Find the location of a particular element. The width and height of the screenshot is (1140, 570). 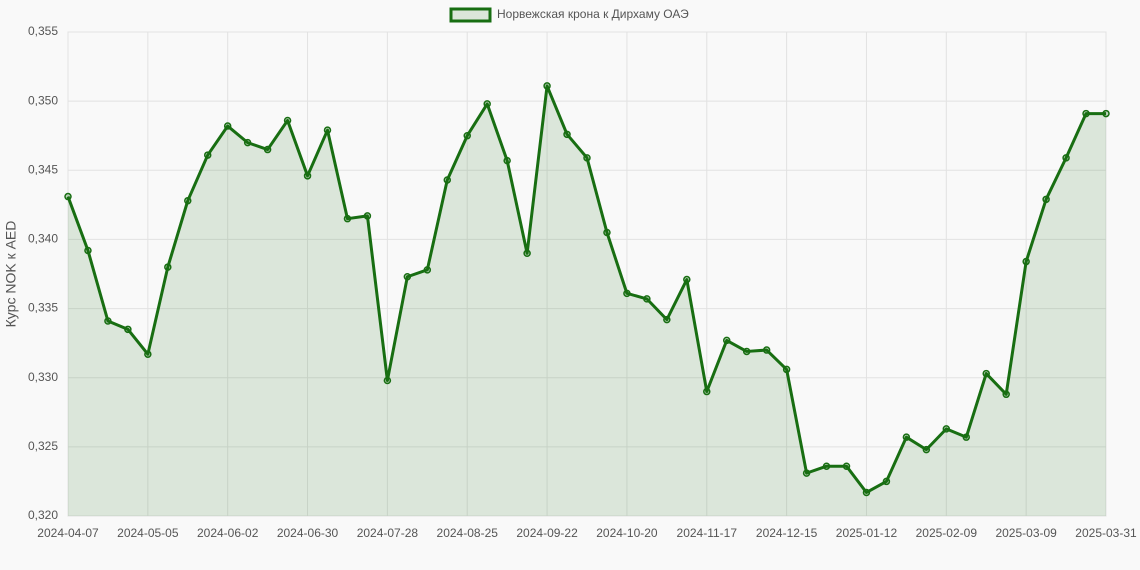

x-tick-label: 2024-09-22 is located at coordinates (547, 533).